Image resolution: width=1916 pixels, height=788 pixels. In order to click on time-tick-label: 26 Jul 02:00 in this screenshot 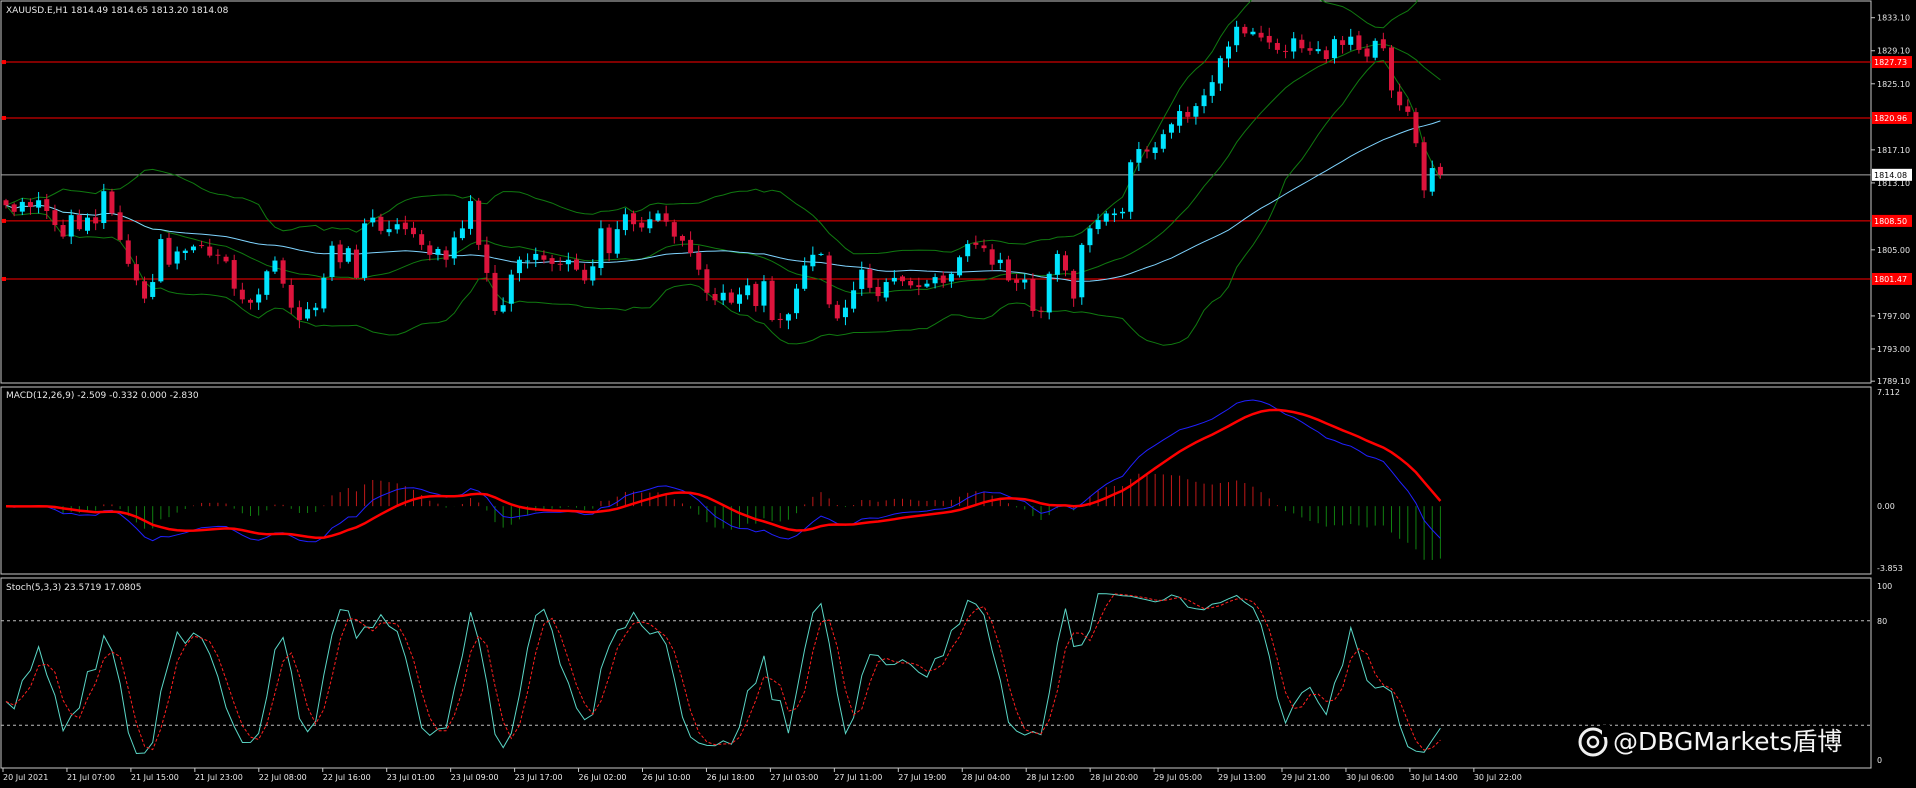, I will do `click(603, 777)`.